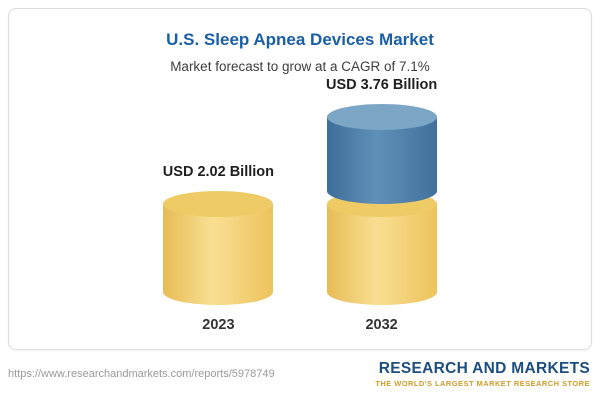 The image size is (600, 400). What do you see at coordinates (300, 39) in the screenshot?
I see `chart-title: U.S. Sleep Apnea Devices Market` at bounding box center [300, 39].